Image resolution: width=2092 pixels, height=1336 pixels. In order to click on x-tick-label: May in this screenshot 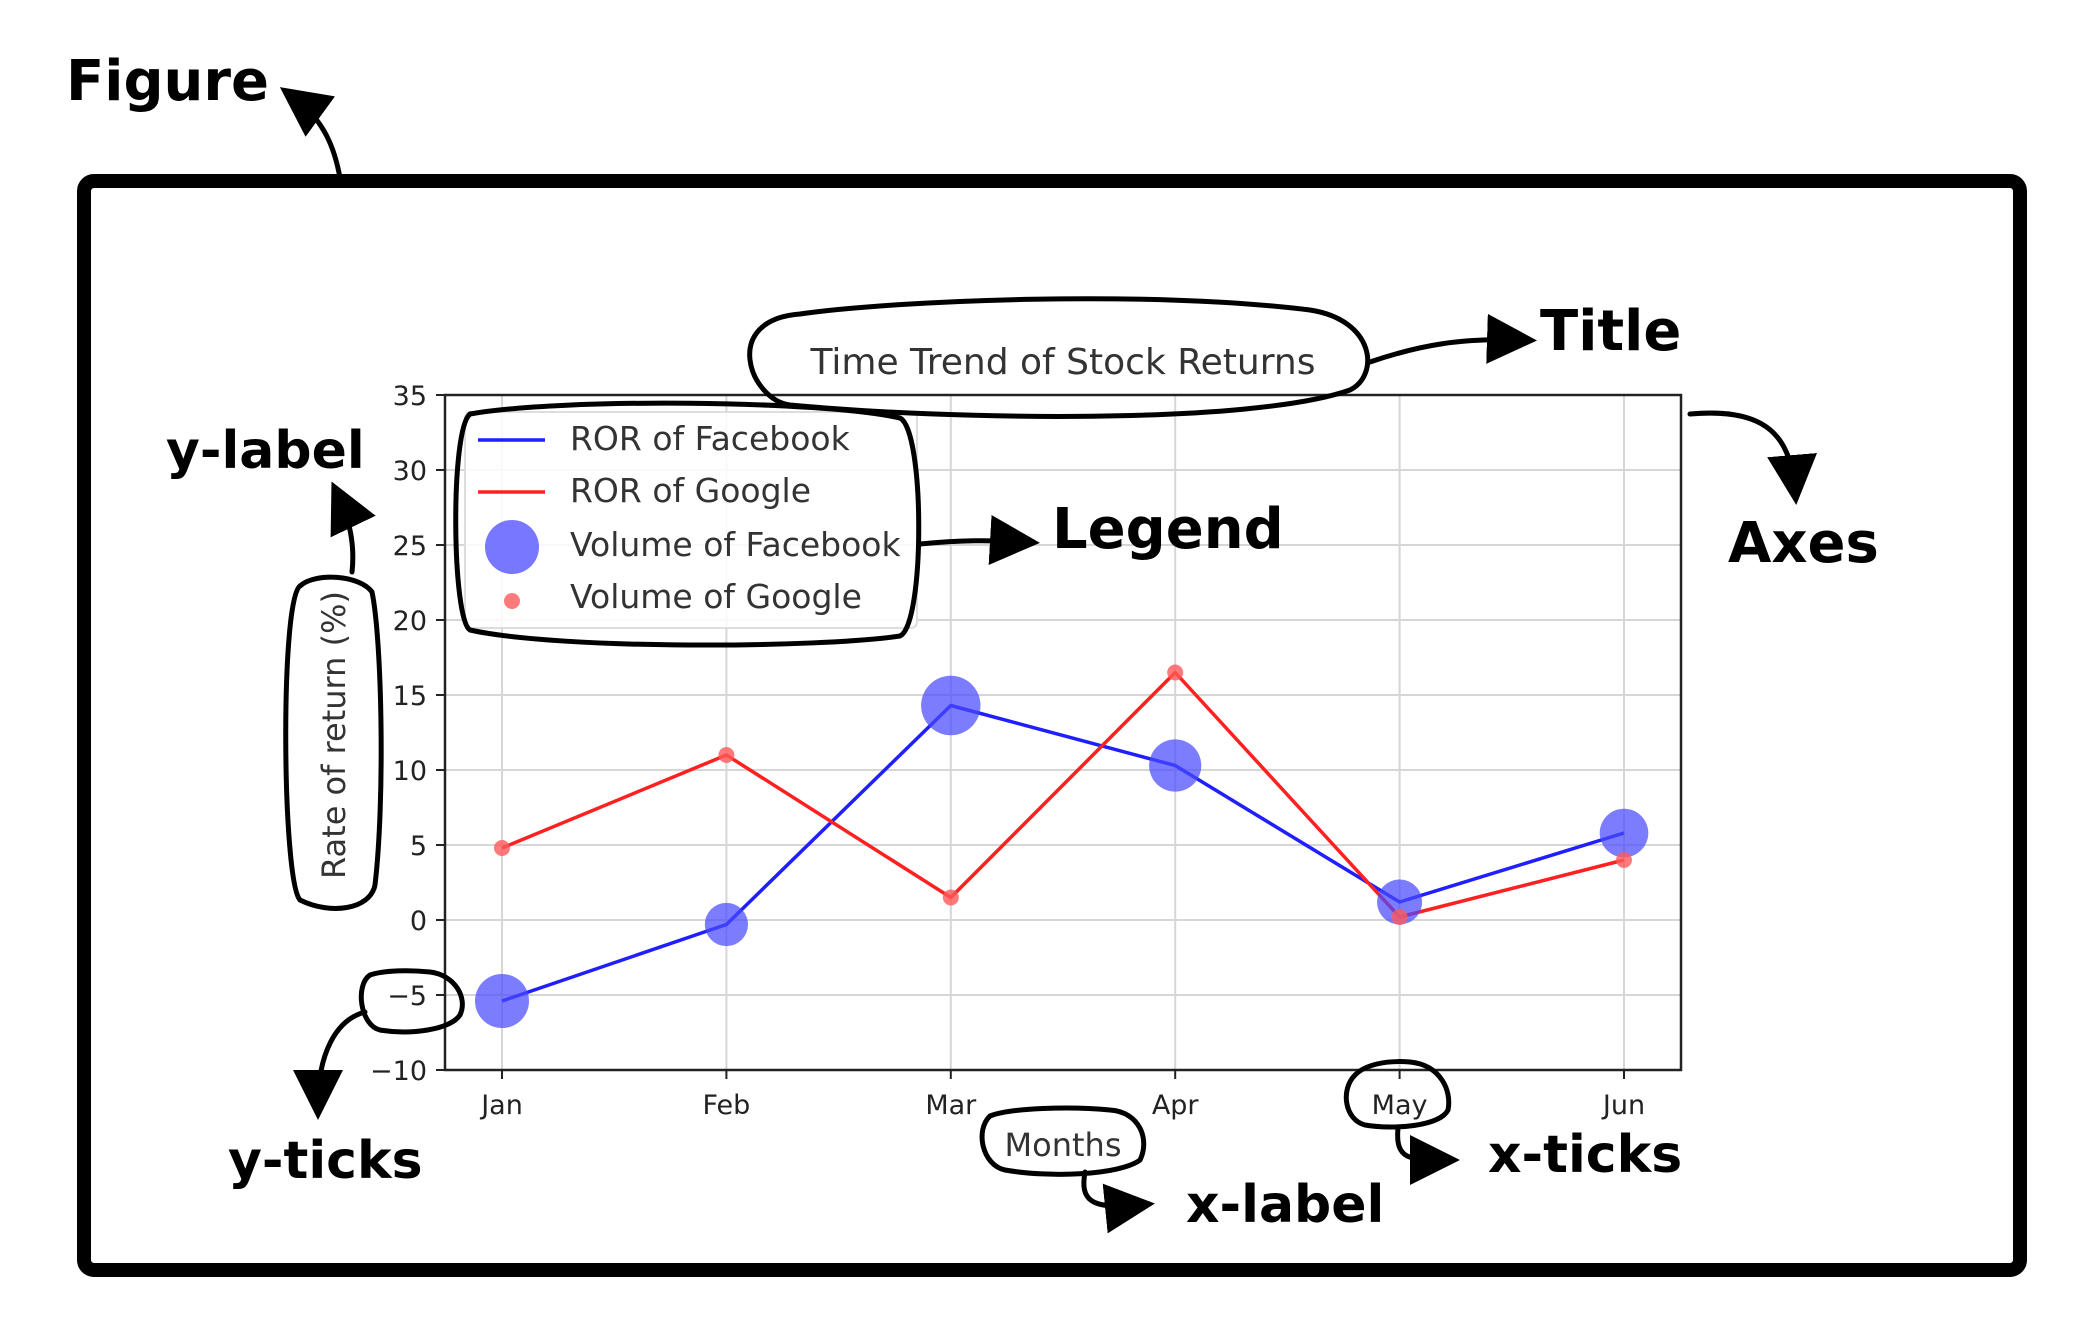, I will do `click(1400, 1105)`.